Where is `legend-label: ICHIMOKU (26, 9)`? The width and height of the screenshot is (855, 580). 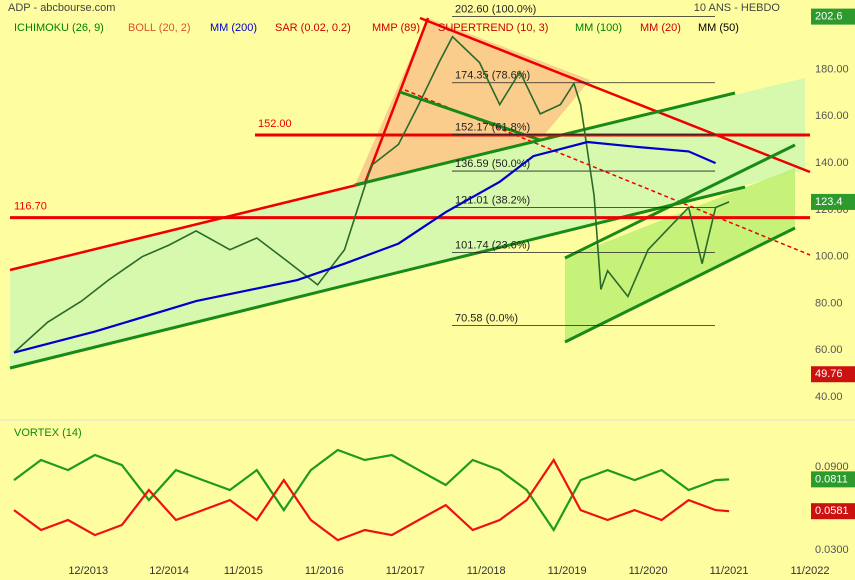 legend-label: ICHIMOKU (26, 9) is located at coordinates (59, 28).